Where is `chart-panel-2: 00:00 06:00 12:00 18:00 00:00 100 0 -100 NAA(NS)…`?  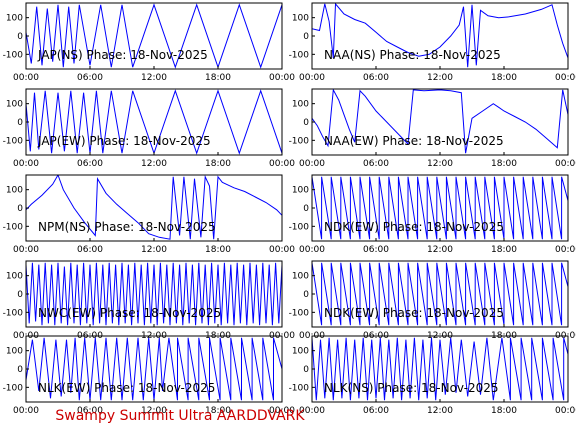 chart-panel-2: 00:00 06:00 12:00 18:00 00:00 100 0 -100 NAA(NS)… is located at coordinates (432, 42).